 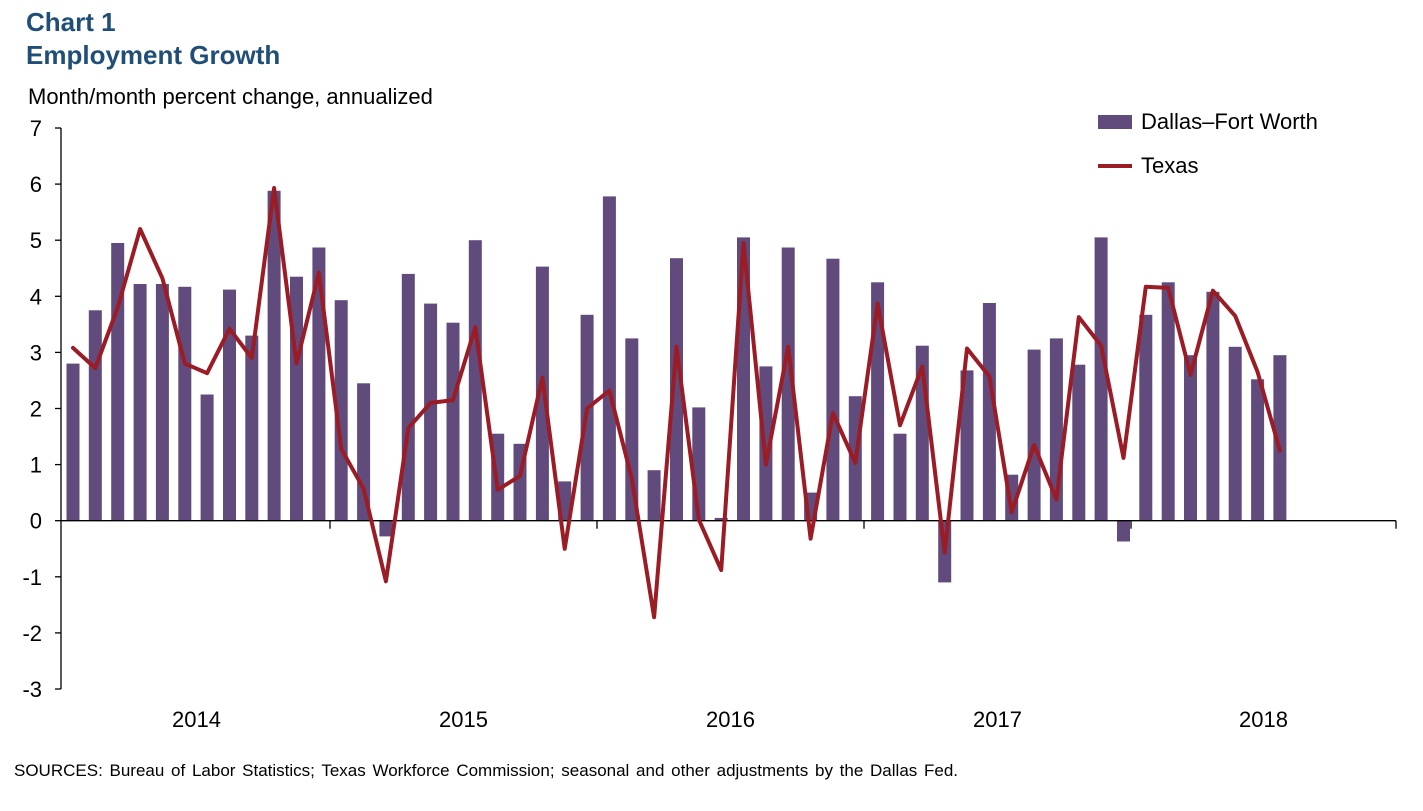 I want to click on legend-item-dallas-fort-worth: Dallas–Fort Worth, so click(x=1208, y=122).